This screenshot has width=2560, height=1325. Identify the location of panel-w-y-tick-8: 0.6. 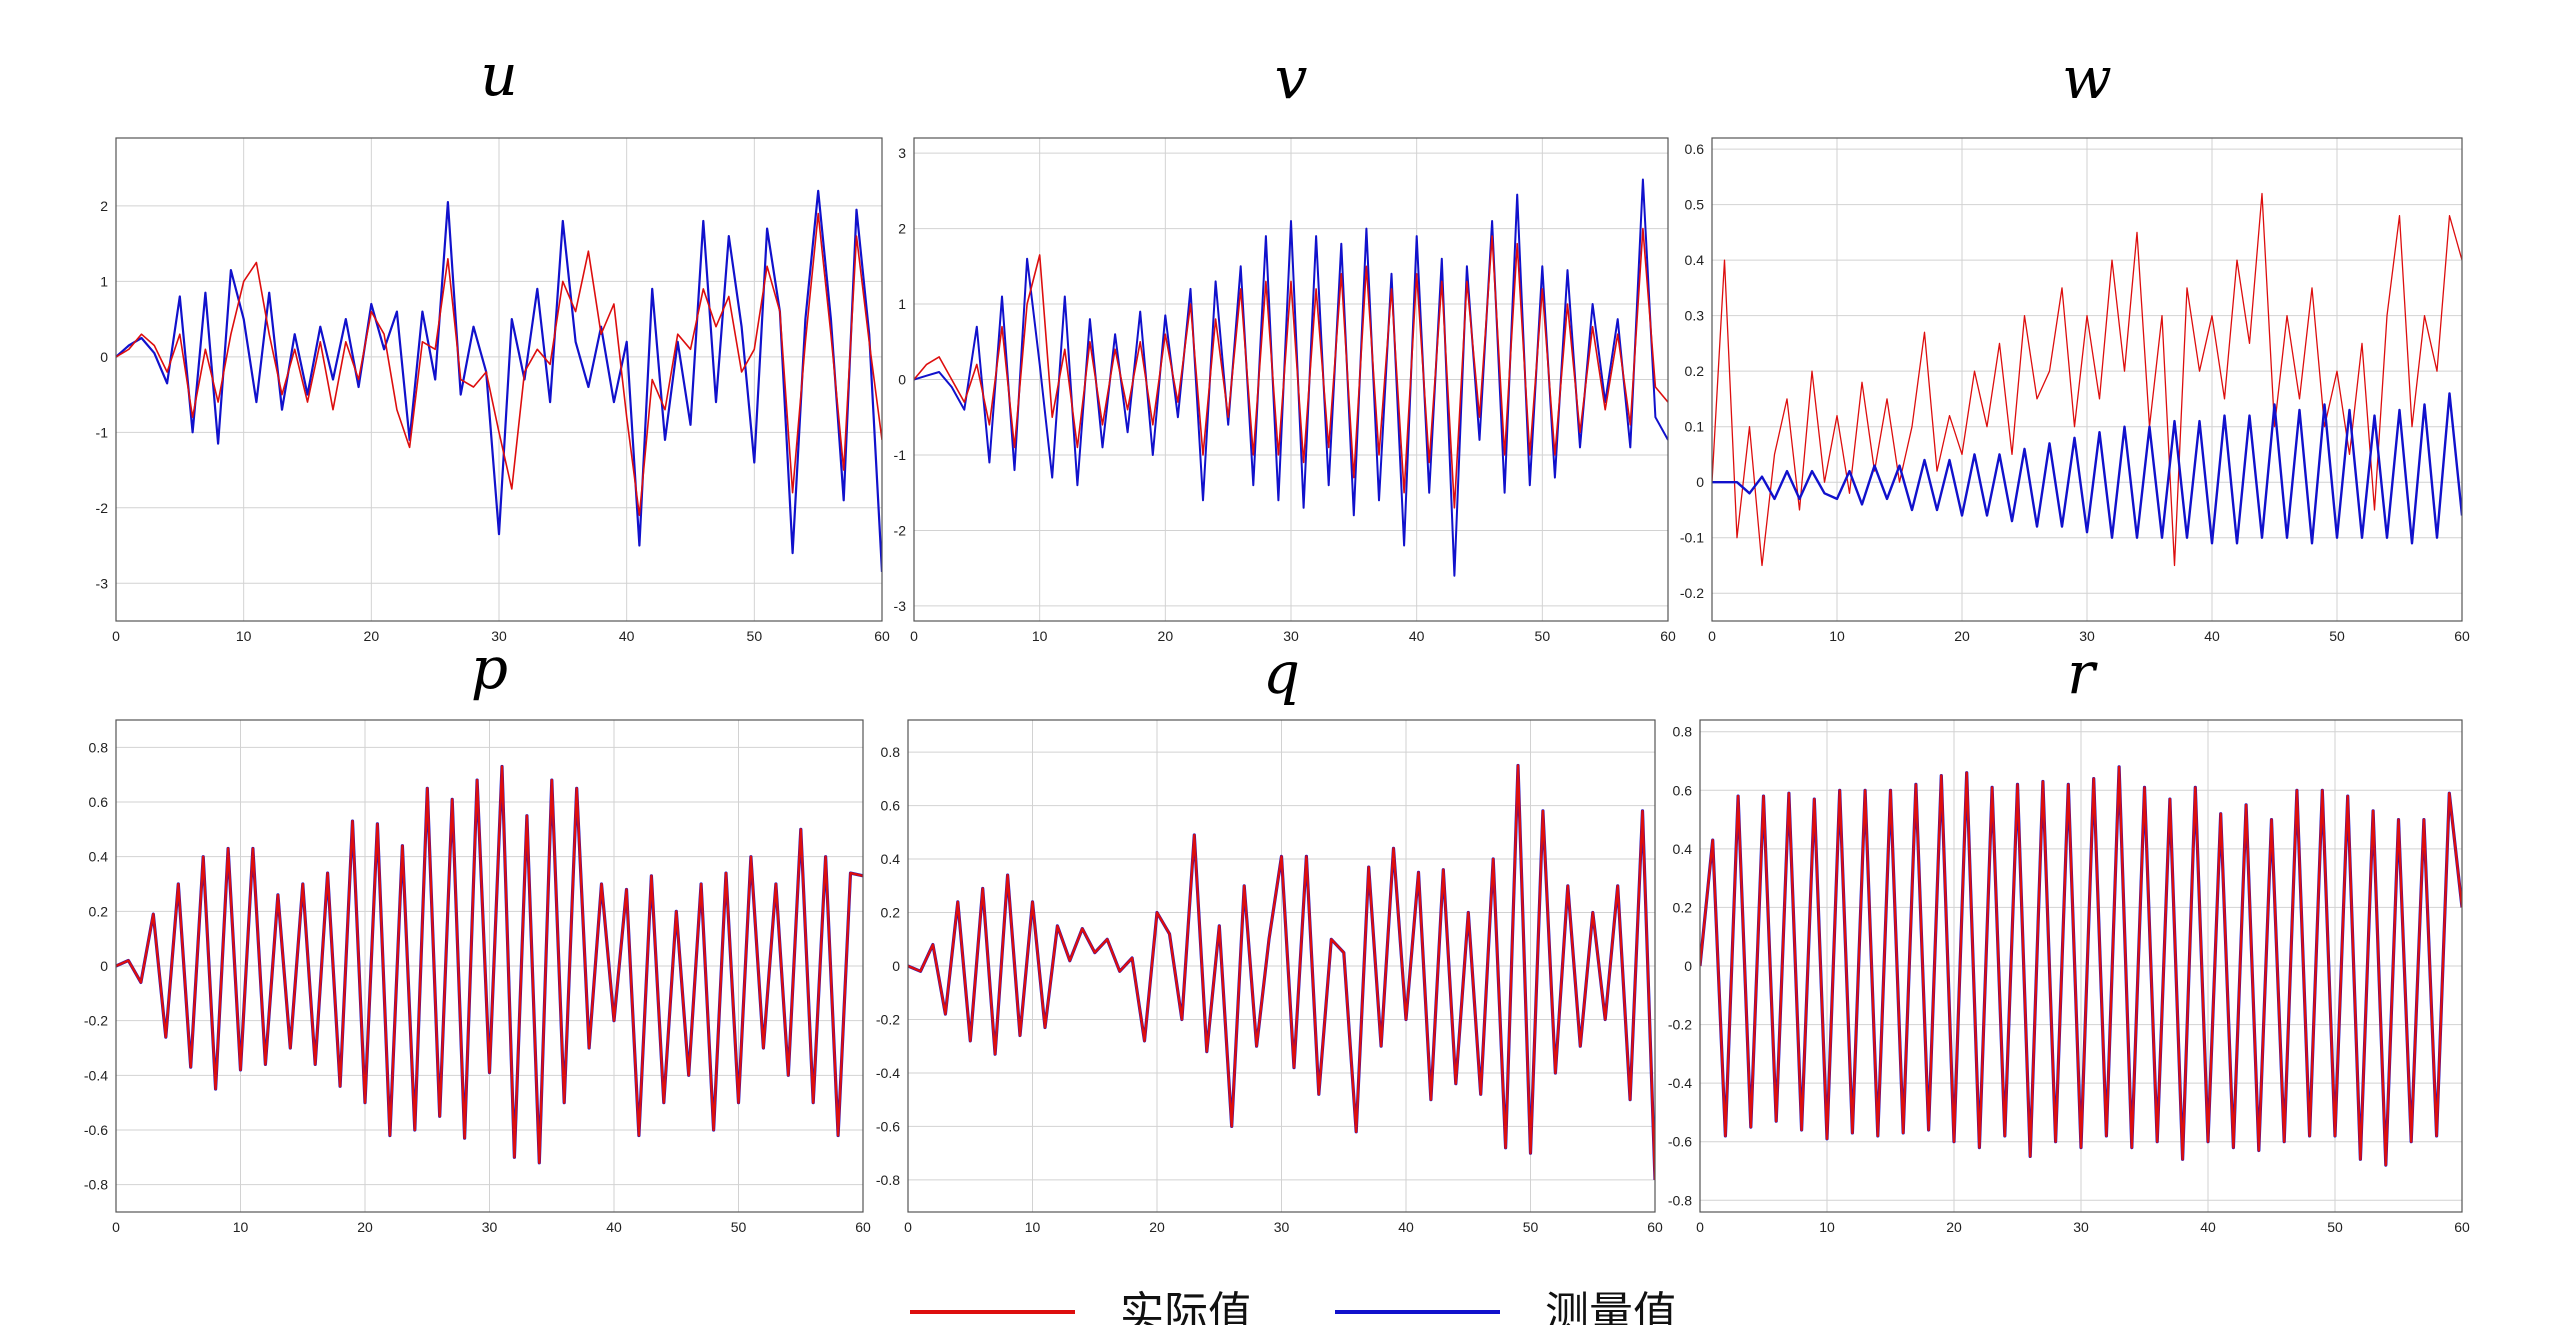
(1695, 149).